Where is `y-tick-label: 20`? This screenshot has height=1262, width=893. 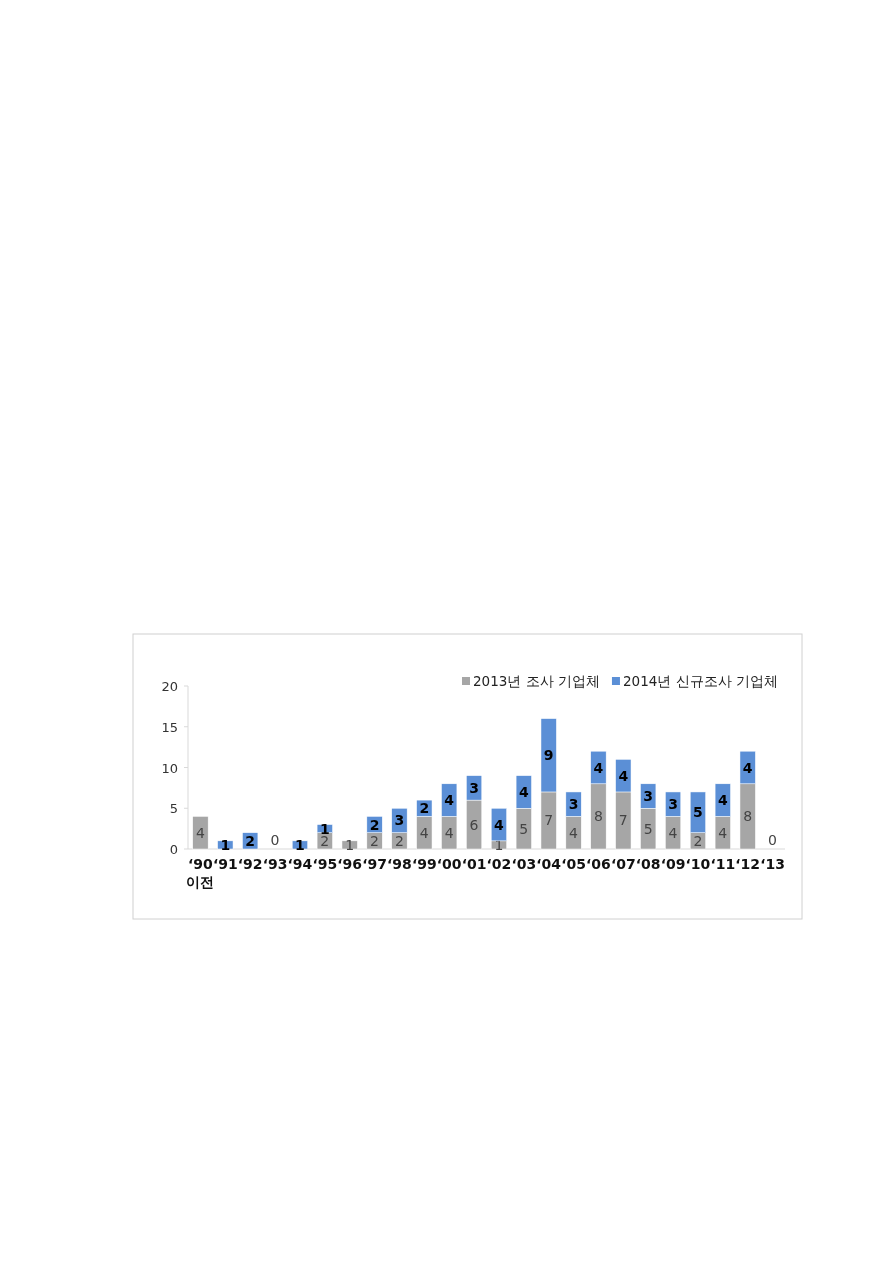 y-tick-label: 20 is located at coordinates (169, 686).